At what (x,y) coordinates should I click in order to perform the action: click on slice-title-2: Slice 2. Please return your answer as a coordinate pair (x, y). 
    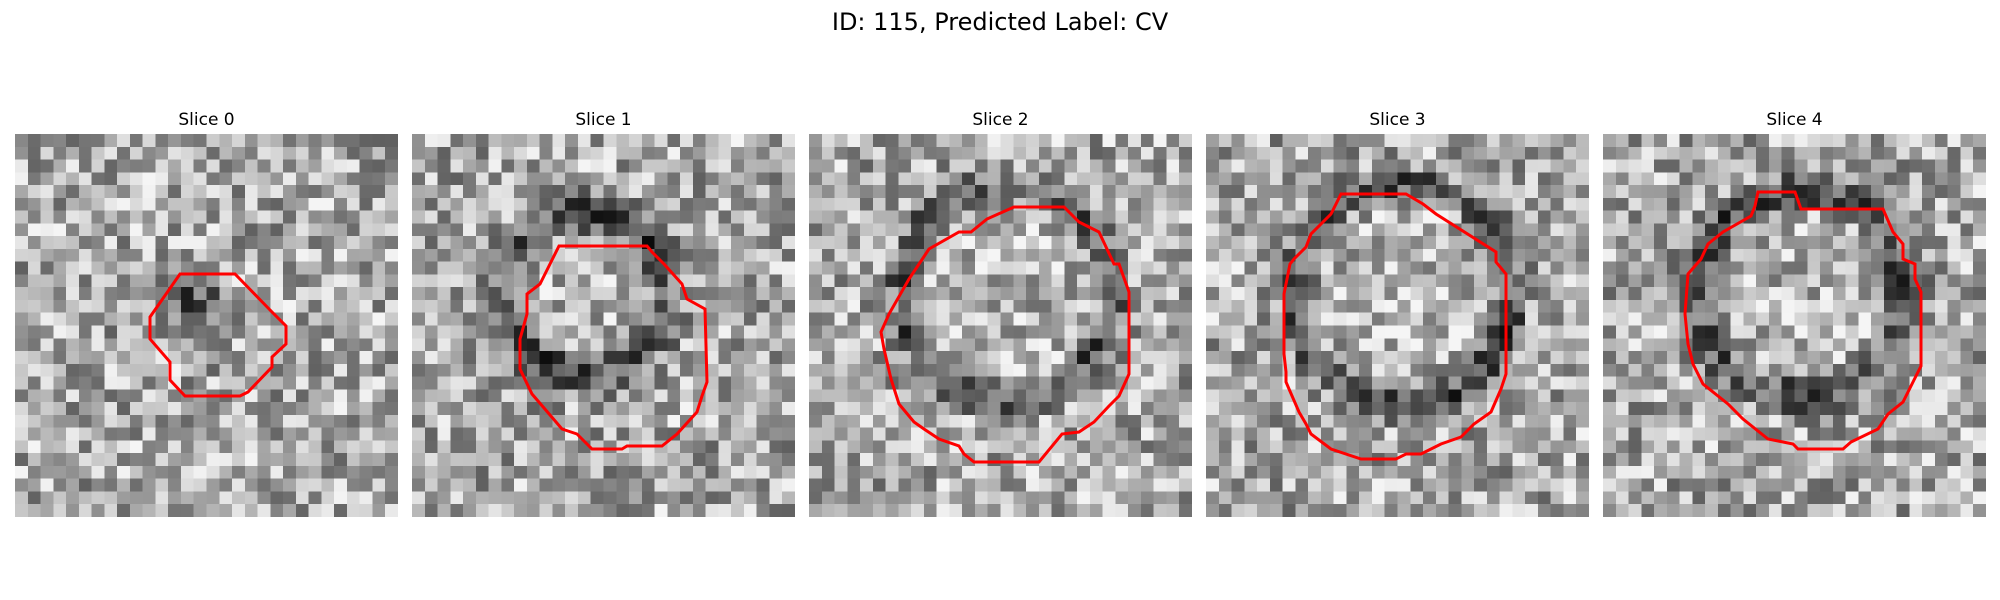
    Looking at the image, I should click on (1000, 120).